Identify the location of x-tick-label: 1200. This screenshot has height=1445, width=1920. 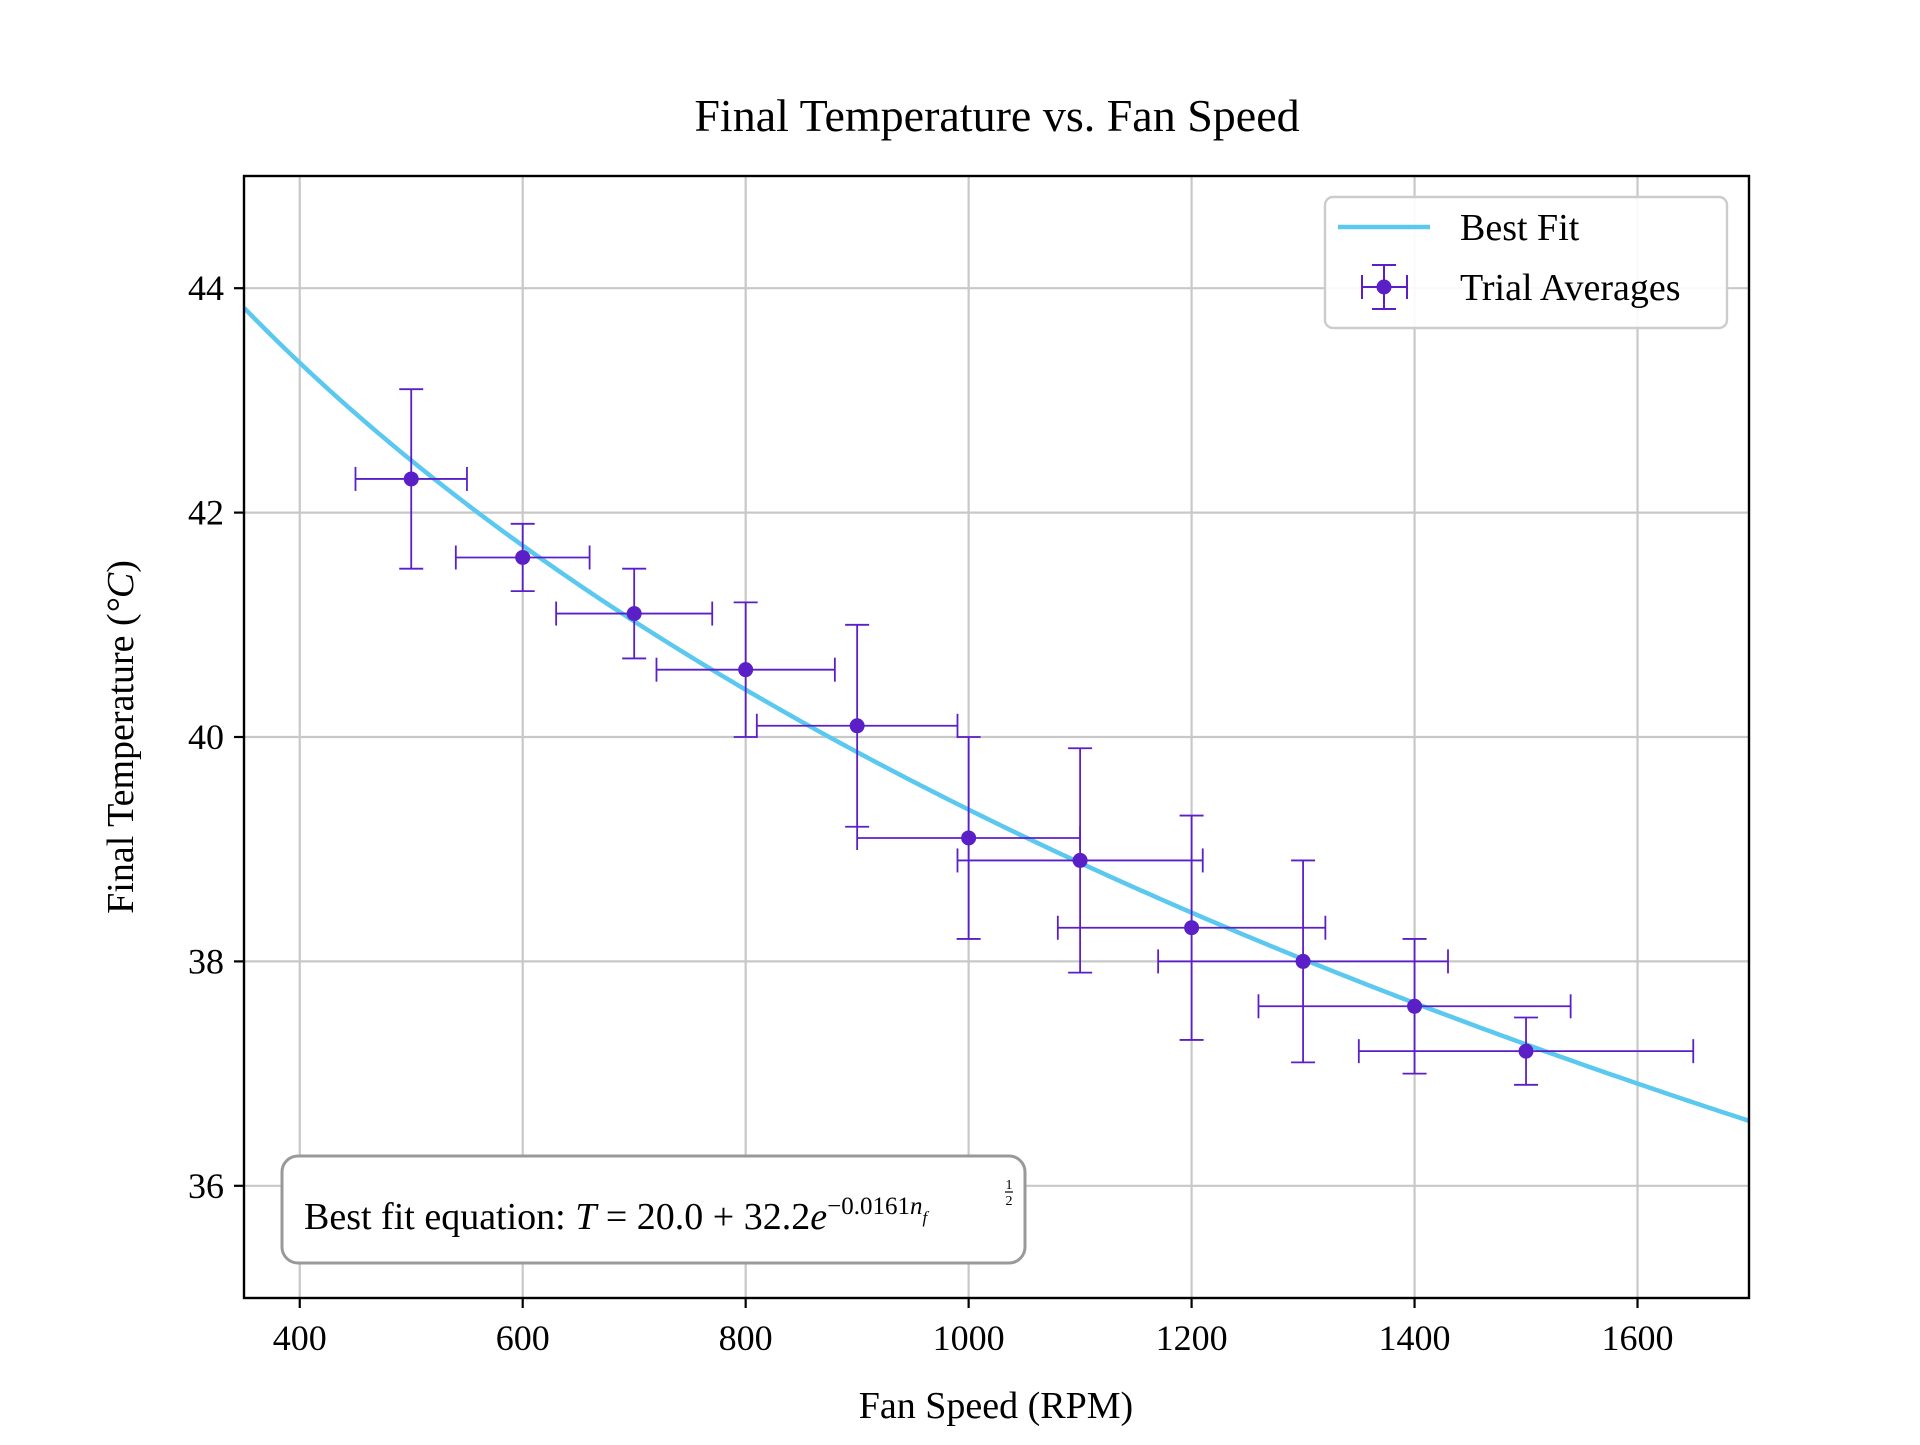
(1192, 1338).